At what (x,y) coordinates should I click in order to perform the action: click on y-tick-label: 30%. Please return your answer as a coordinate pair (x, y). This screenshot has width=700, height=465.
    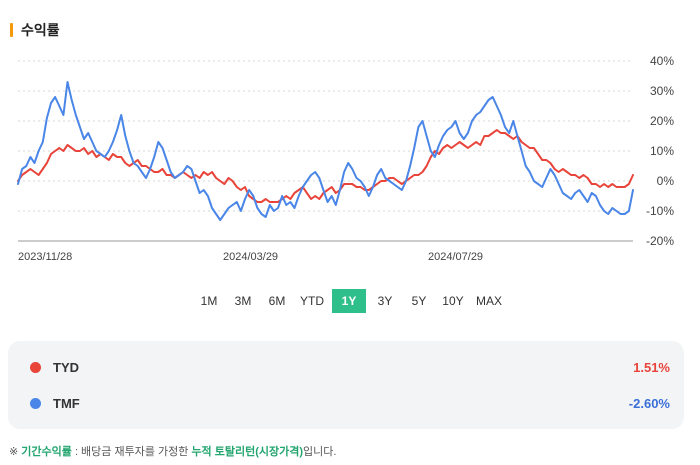
    Looking at the image, I should click on (662, 91).